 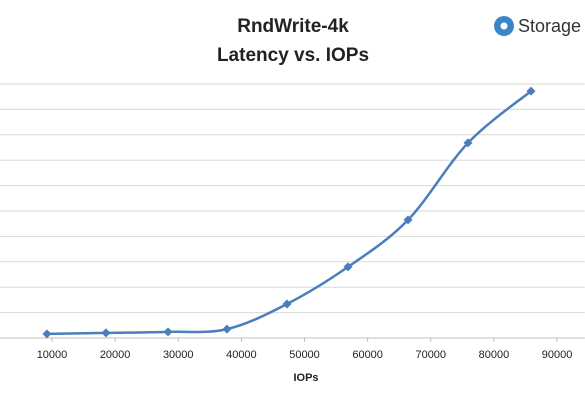 I want to click on chart-subtitle: Latency vs. IOPs, so click(x=293, y=55).